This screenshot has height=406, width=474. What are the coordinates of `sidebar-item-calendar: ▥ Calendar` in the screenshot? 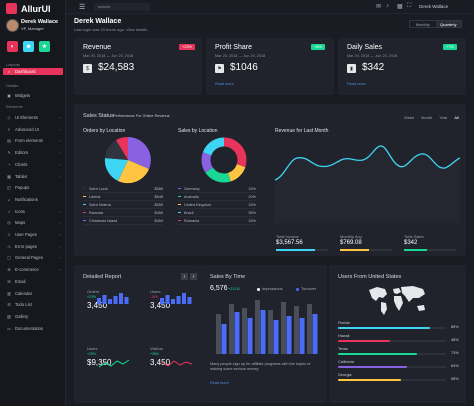 It's located at (33, 293).